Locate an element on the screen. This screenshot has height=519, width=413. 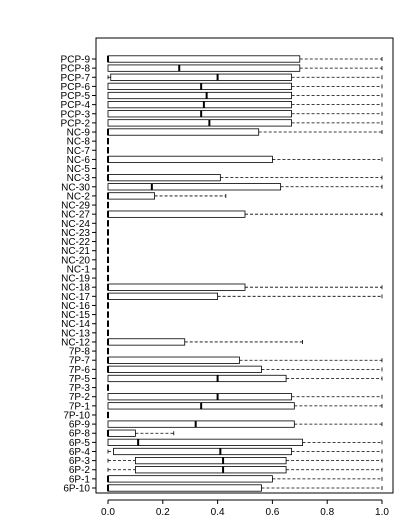
x-tick-label: 0.8 is located at coordinates (327, 512).